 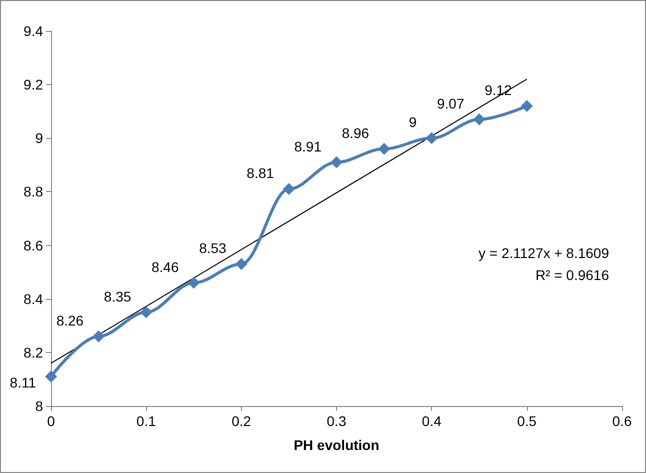 What do you see at coordinates (432, 421) in the screenshot?
I see `x-tick-label: 0.4` at bounding box center [432, 421].